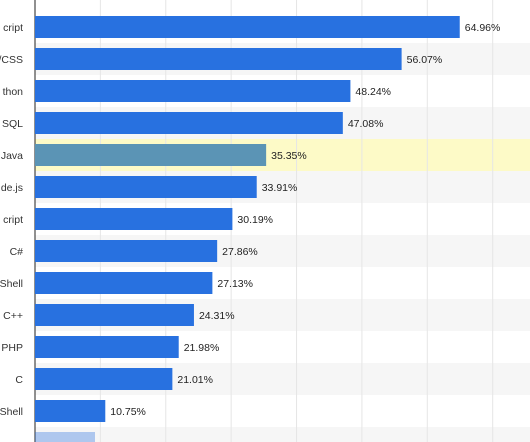 The height and width of the screenshot is (442, 530). Describe the element at coordinates (65, 437) in the screenshot. I see `partial-bar-cutoff` at that location.